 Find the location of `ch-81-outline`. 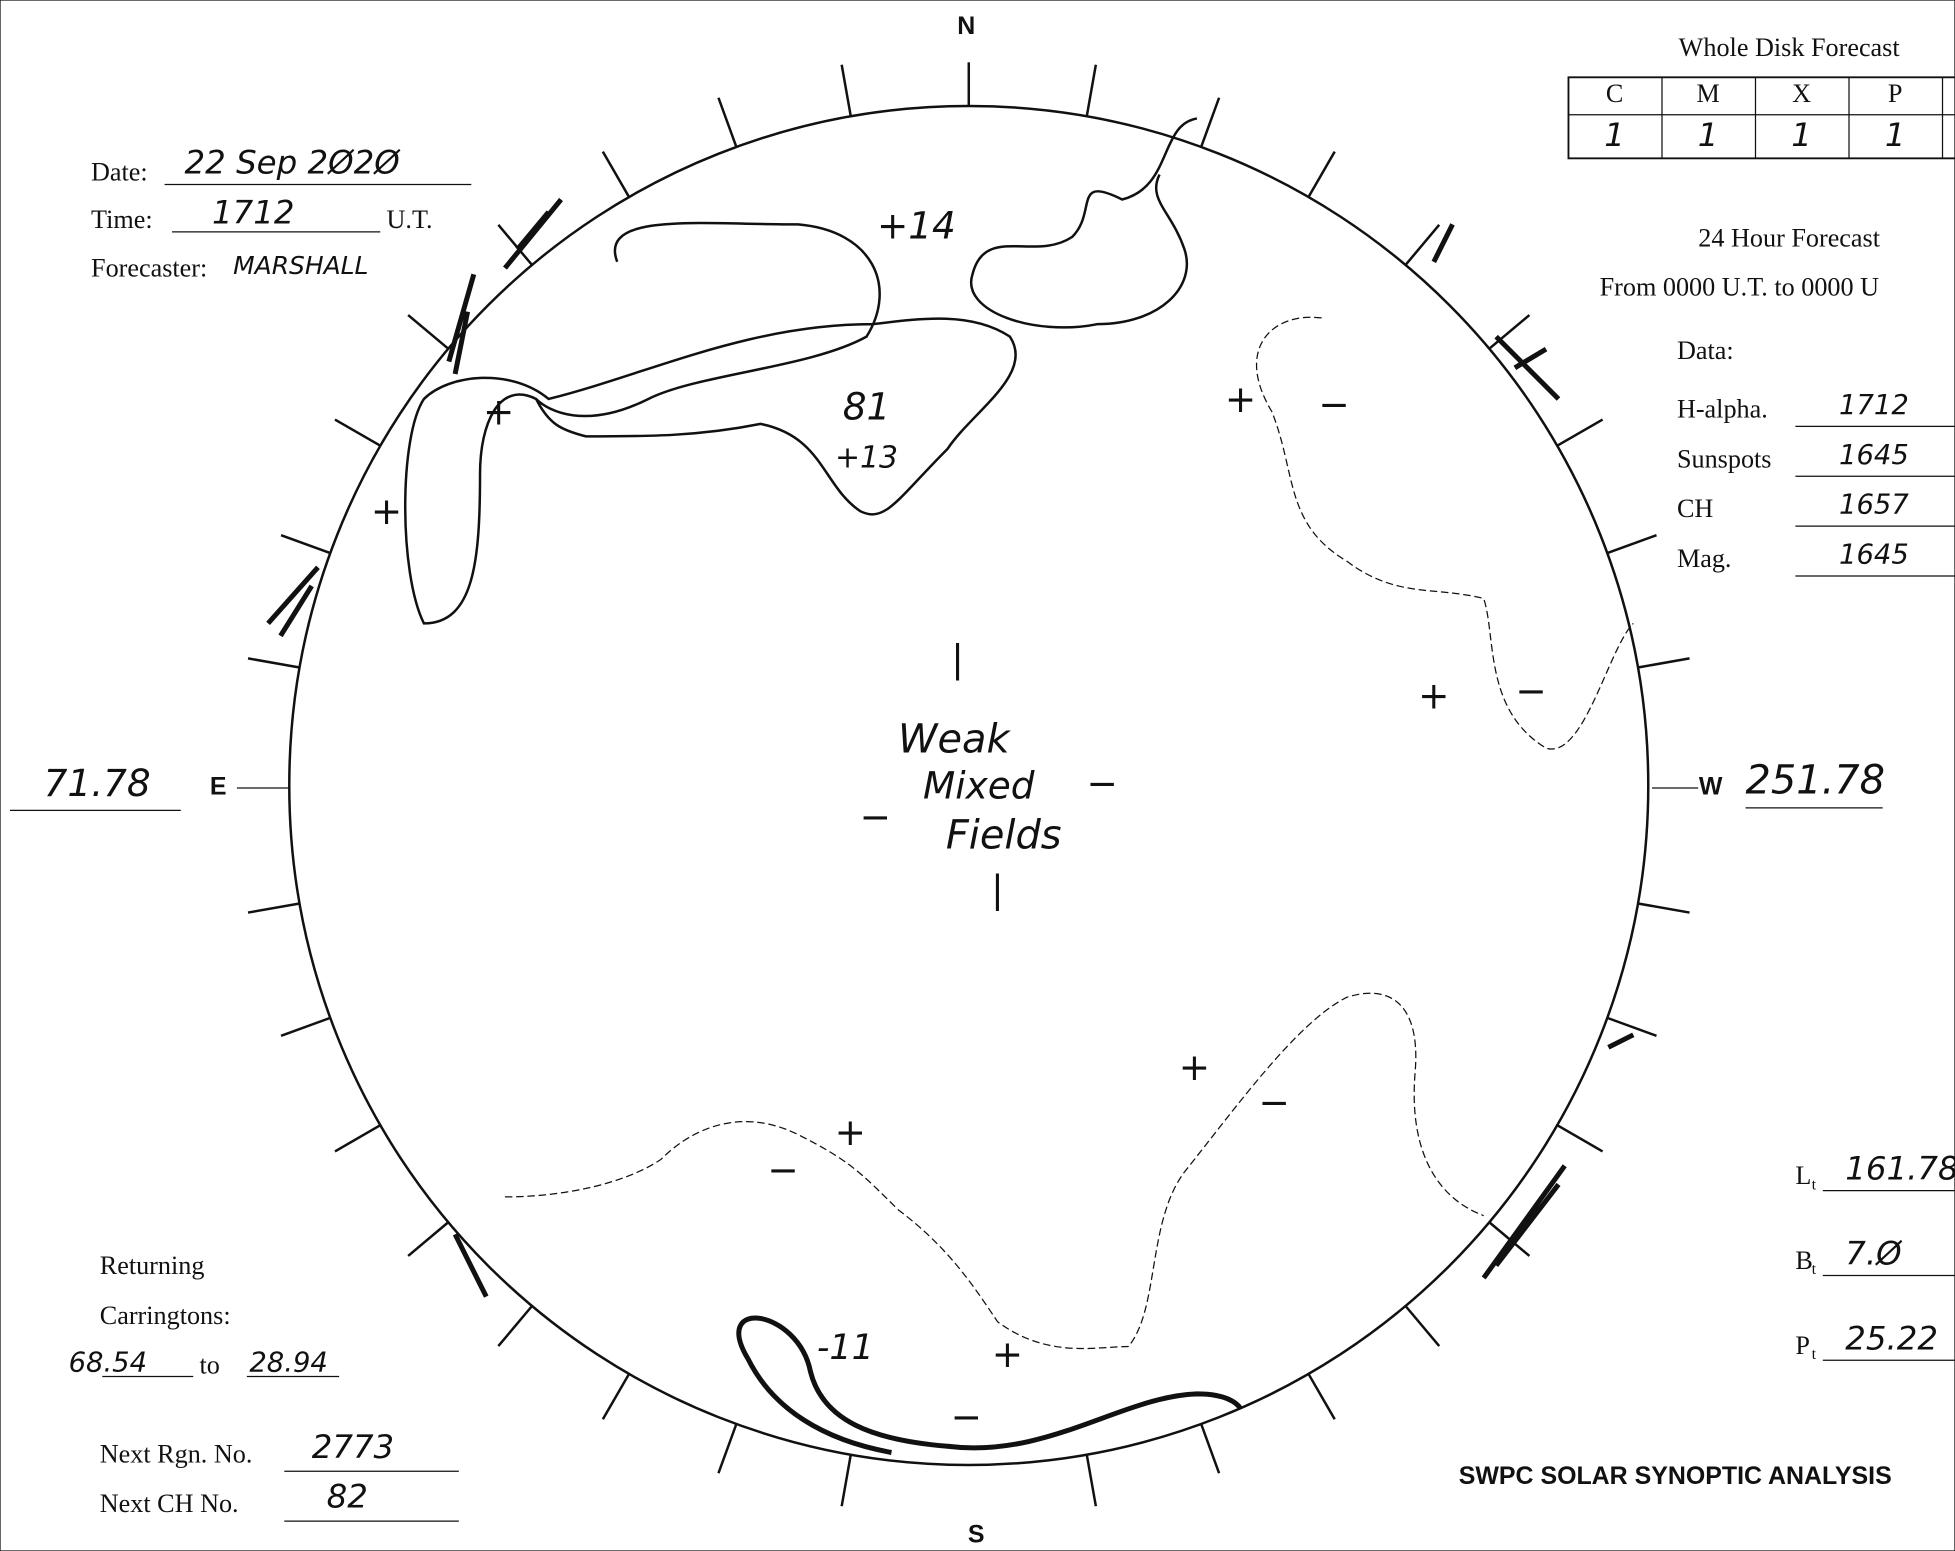

ch-81-outline is located at coordinates (710, 423).